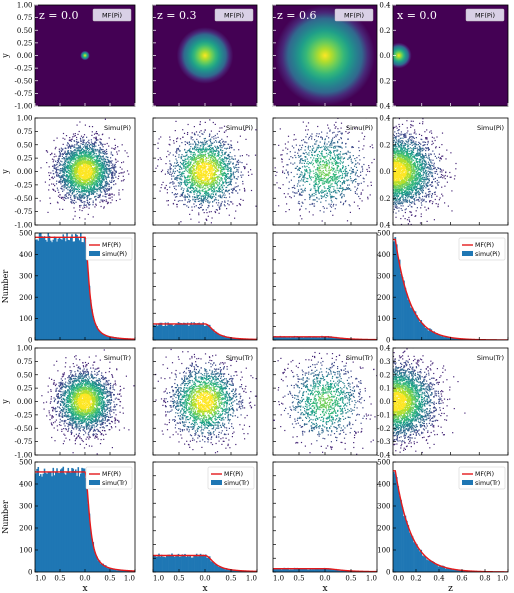  Describe the element at coordinates (25, 159) in the screenshot. I see `y-tick-label: 0.25` at that location.